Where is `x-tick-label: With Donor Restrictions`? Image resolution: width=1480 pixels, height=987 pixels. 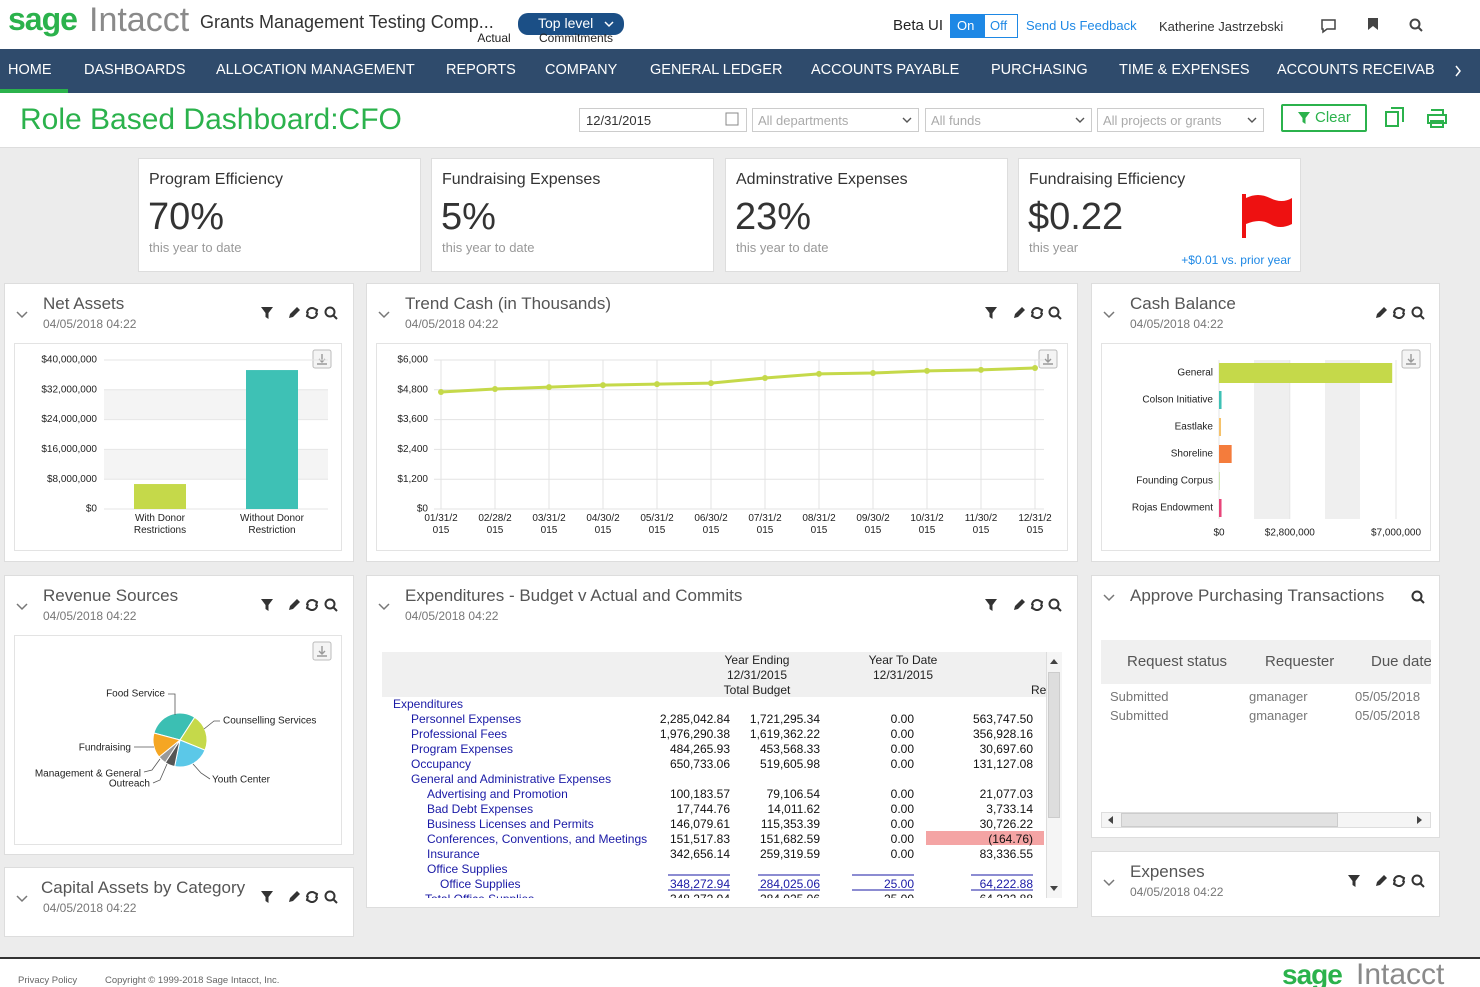
x-tick-label: With Donor Restrictions is located at coordinates (160, 525).